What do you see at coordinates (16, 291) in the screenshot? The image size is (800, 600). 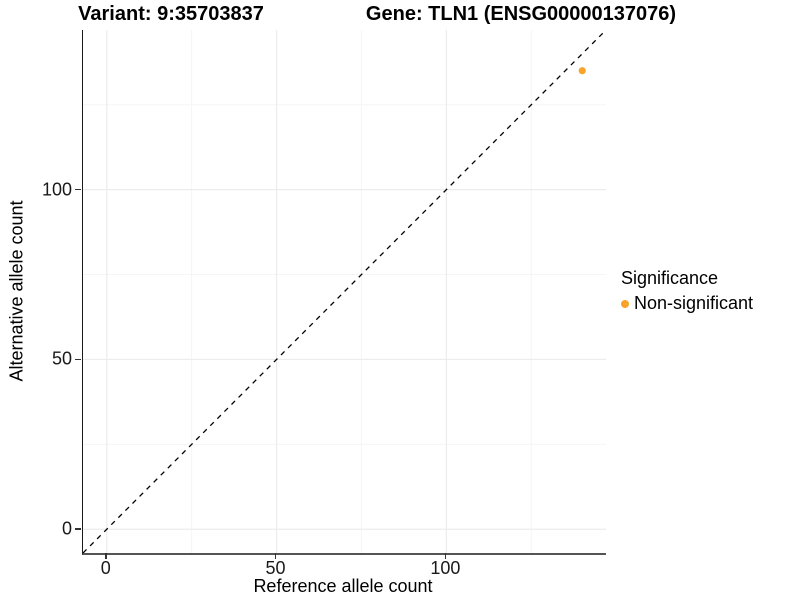 I see `y-axis-title: Alternative allele count` at bounding box center [16, 291].